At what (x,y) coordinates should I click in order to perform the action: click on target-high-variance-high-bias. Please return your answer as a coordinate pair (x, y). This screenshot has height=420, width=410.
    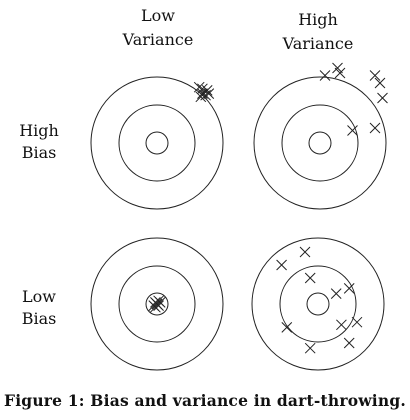
    Looking at the image, I should click on (320, 136).